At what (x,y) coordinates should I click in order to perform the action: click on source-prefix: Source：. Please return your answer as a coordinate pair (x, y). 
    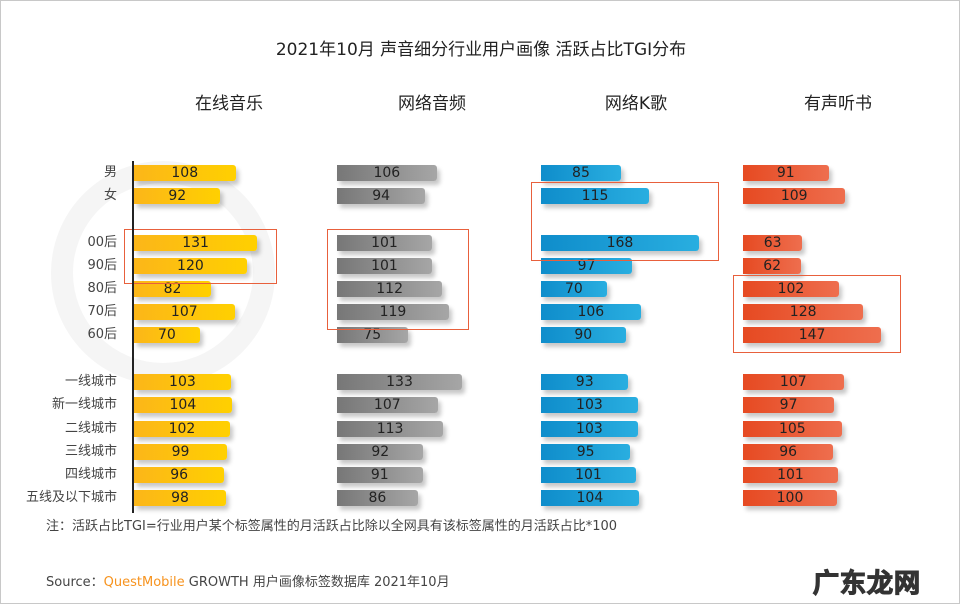
    Looking at the image, I should click on (75, 582).